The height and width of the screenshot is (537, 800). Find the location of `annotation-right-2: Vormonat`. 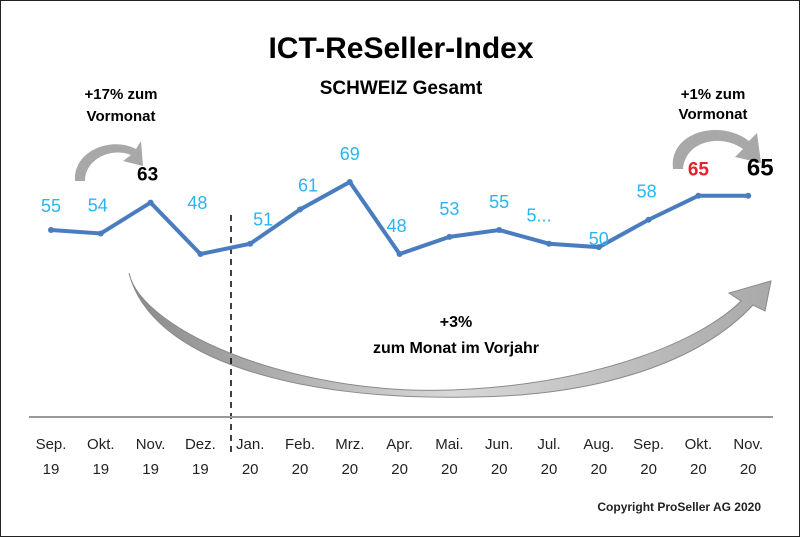

annotation-right-2: Vormonat is located at coordinates (713, 114).